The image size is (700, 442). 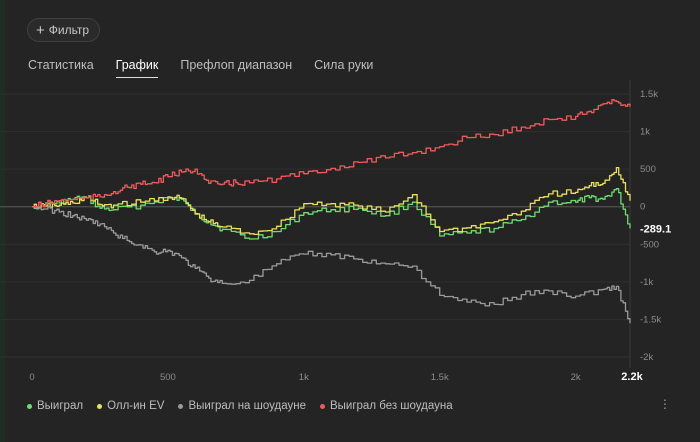 I want to click on tab-graph: График, so click(x=137, y=68).